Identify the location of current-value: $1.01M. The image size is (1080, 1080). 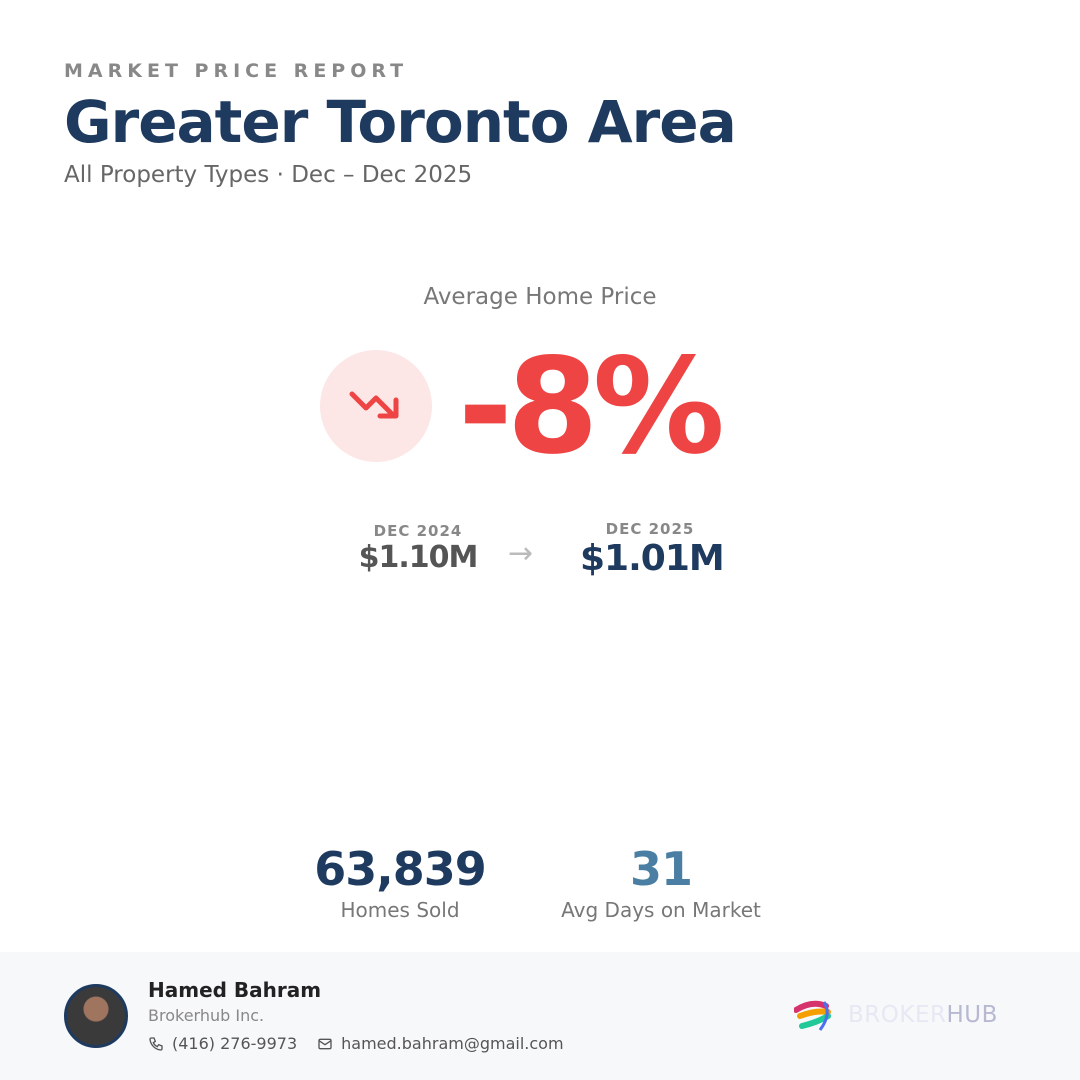
(652, 558).